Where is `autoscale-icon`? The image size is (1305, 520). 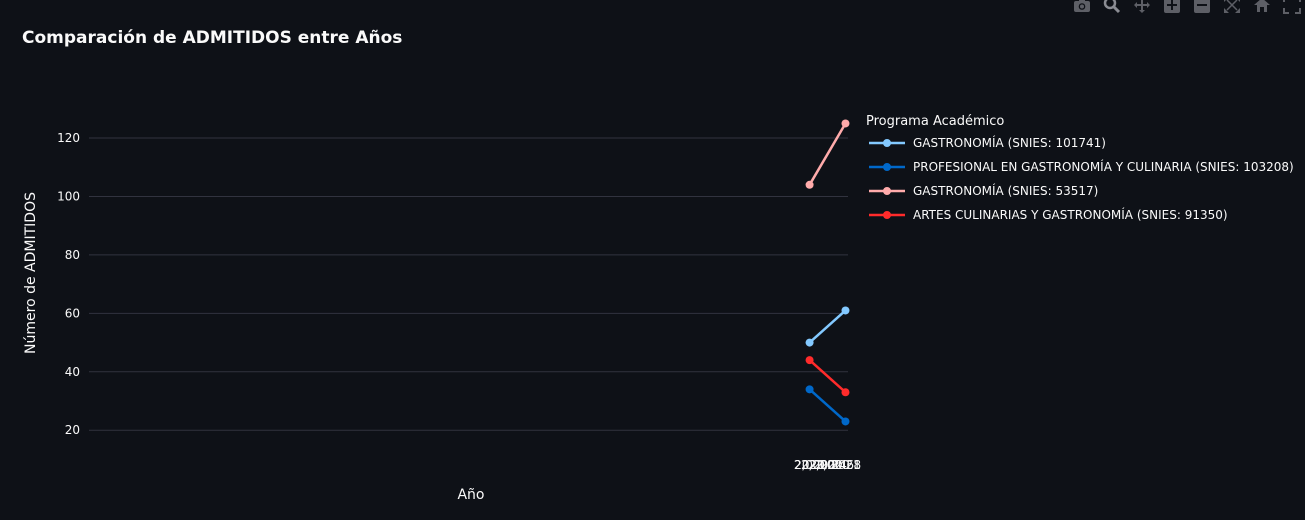
autoscale-icon is located at coordinates (1232, 8).